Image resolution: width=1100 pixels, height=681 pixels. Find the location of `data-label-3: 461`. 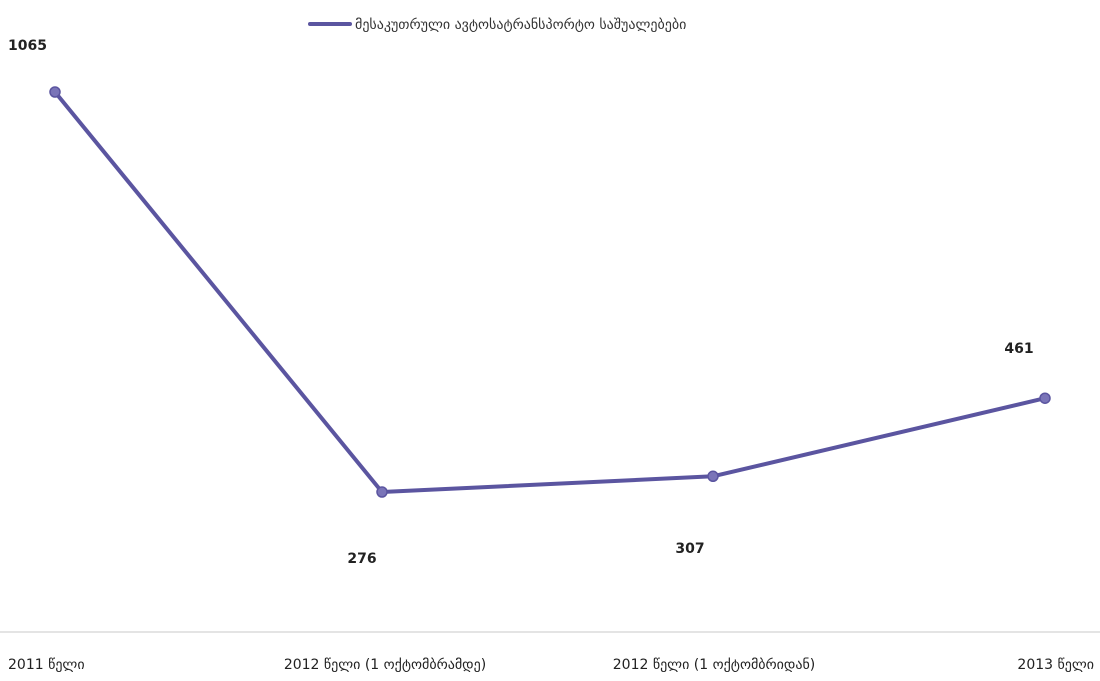

data-label-3: 461 is located at coordinates (1018, 349).